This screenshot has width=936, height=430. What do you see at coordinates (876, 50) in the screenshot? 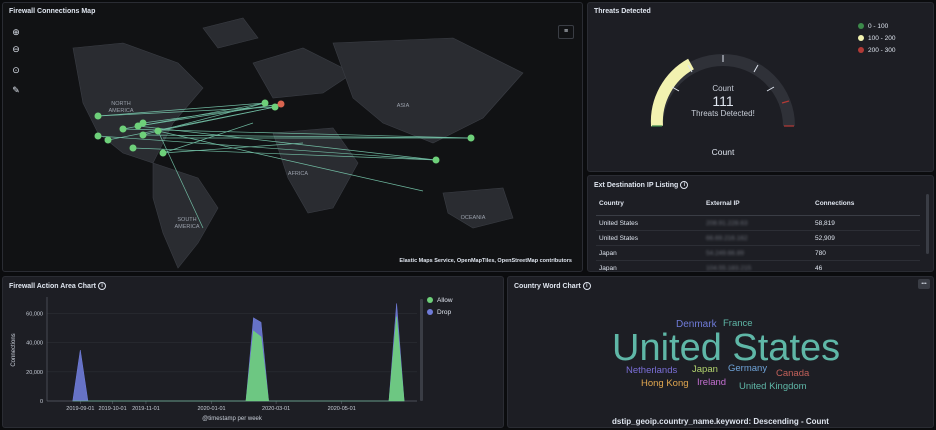
I see `gauge-legend-item: 200 - 300` at bounding box center [876, 50].